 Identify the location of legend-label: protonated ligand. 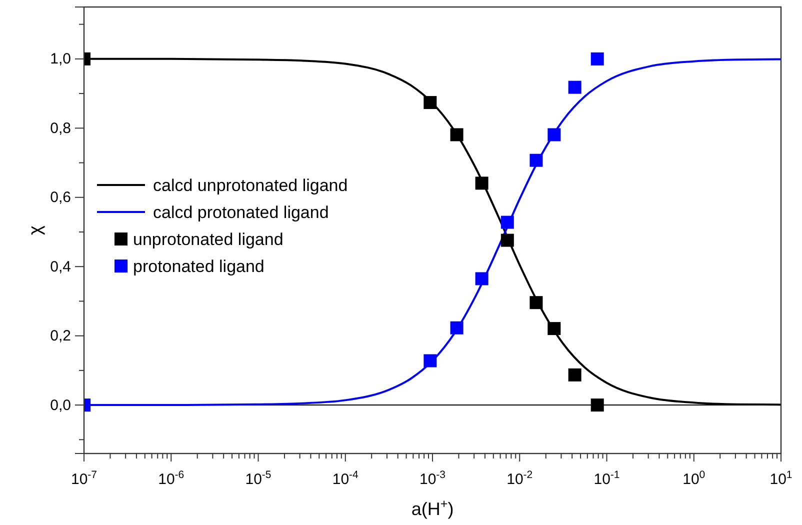
(198, 266).